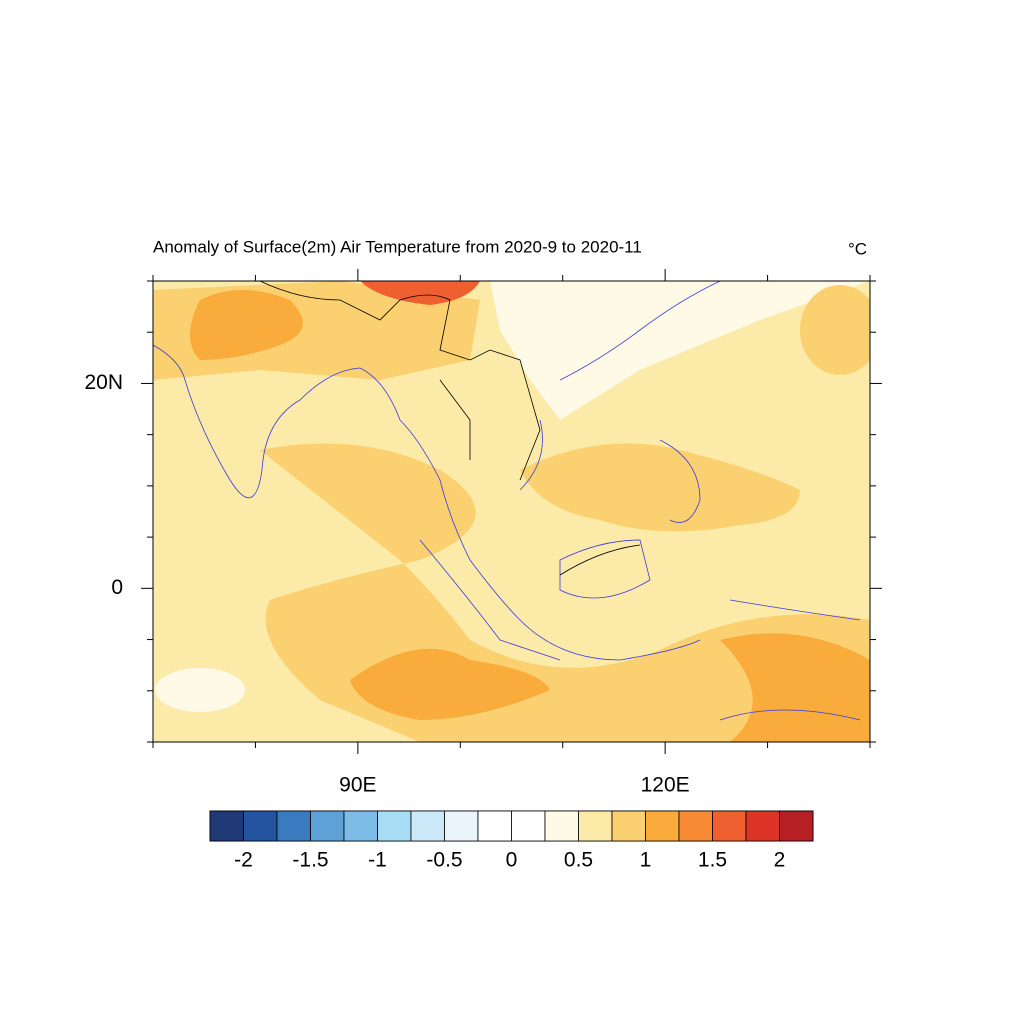  Describe the element at coordinates (857, 248) in the screenshot. I see `units: °C` at that location.